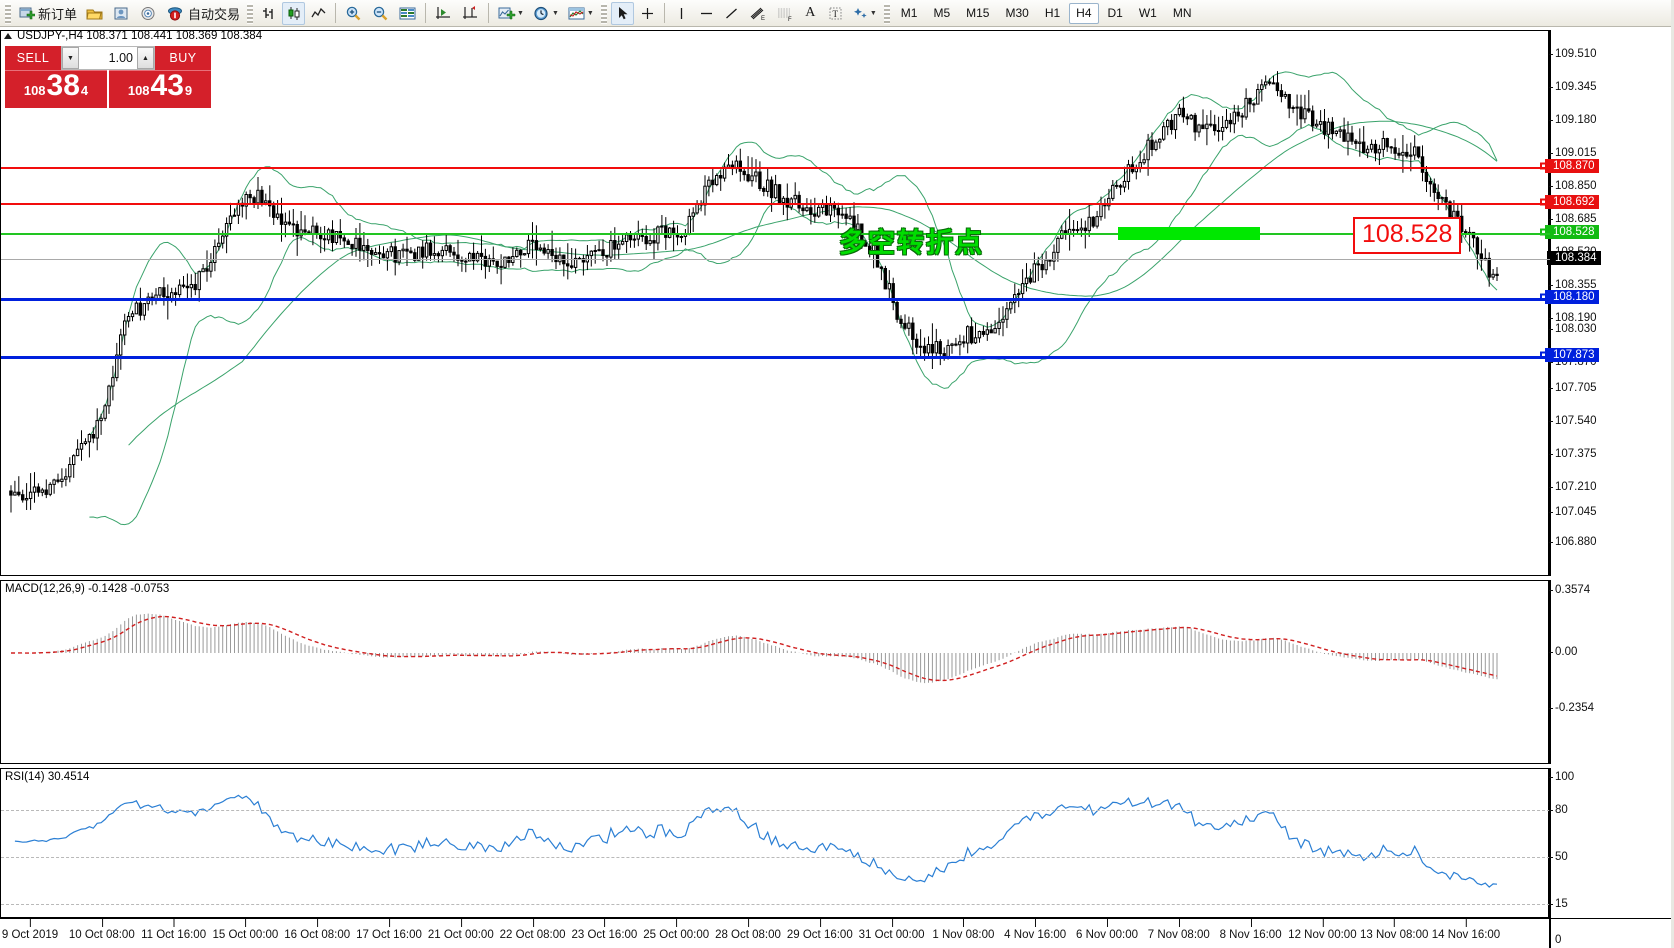 Image resolution: width=1674 pixels, height=948 pixels. Describe the element at coordinates (1572, 355) in the screenshot. I see `level-tag-107873: 107.873` at that location.